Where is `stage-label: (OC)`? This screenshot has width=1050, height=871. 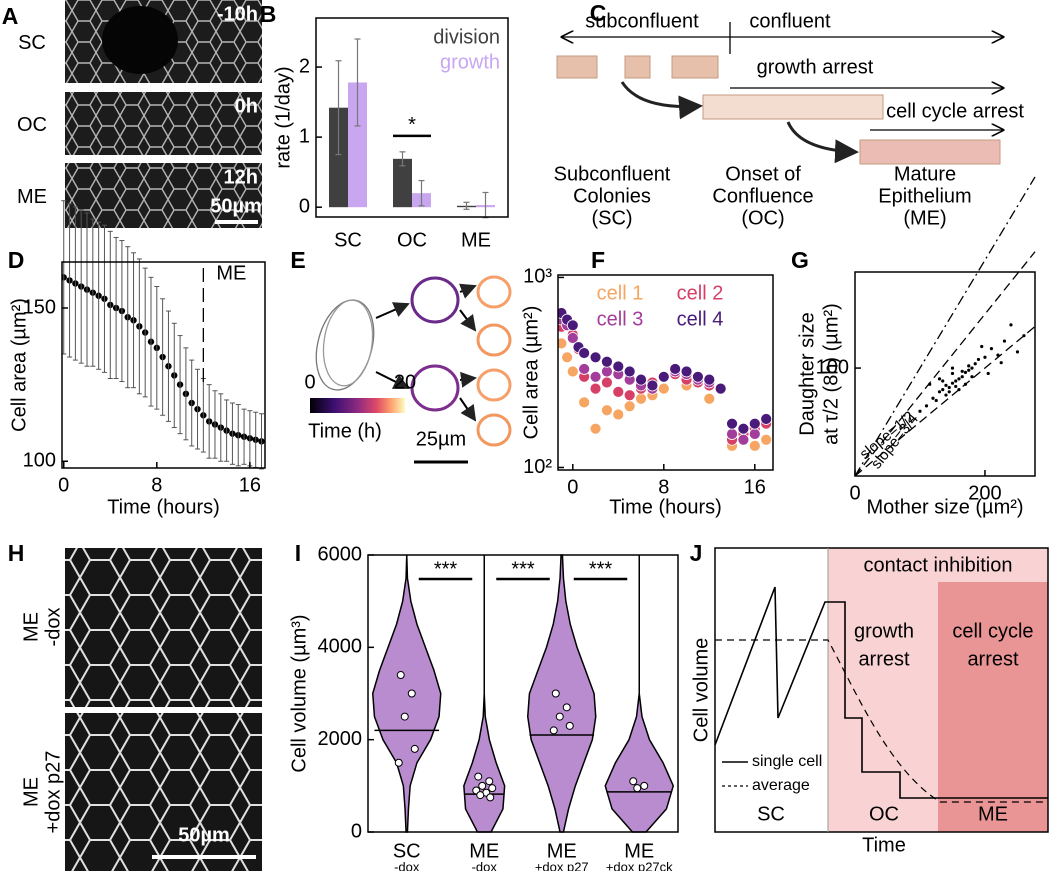
stage-label: (OC) is located at coordinates (762, 218).